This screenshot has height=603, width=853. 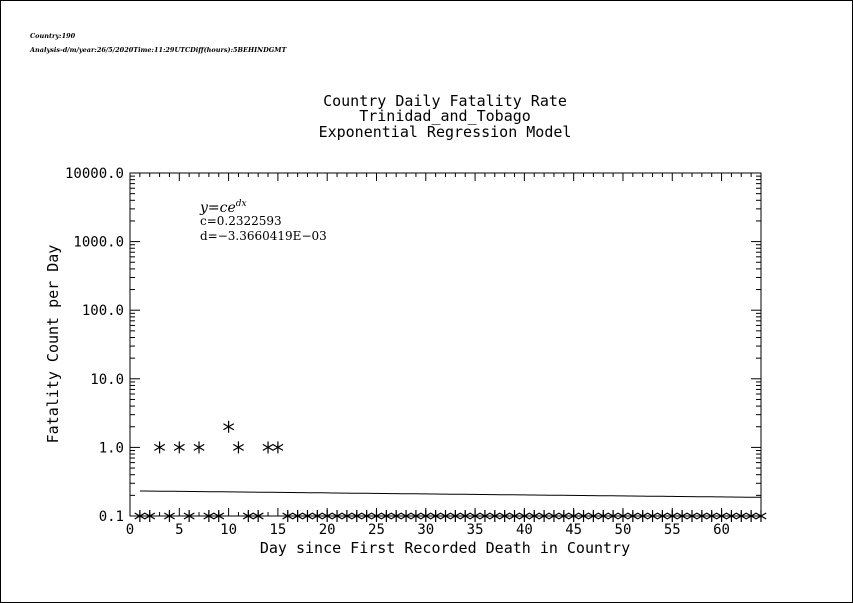 I want to click on x-tick-label: 0, so click(x=130, y=530).